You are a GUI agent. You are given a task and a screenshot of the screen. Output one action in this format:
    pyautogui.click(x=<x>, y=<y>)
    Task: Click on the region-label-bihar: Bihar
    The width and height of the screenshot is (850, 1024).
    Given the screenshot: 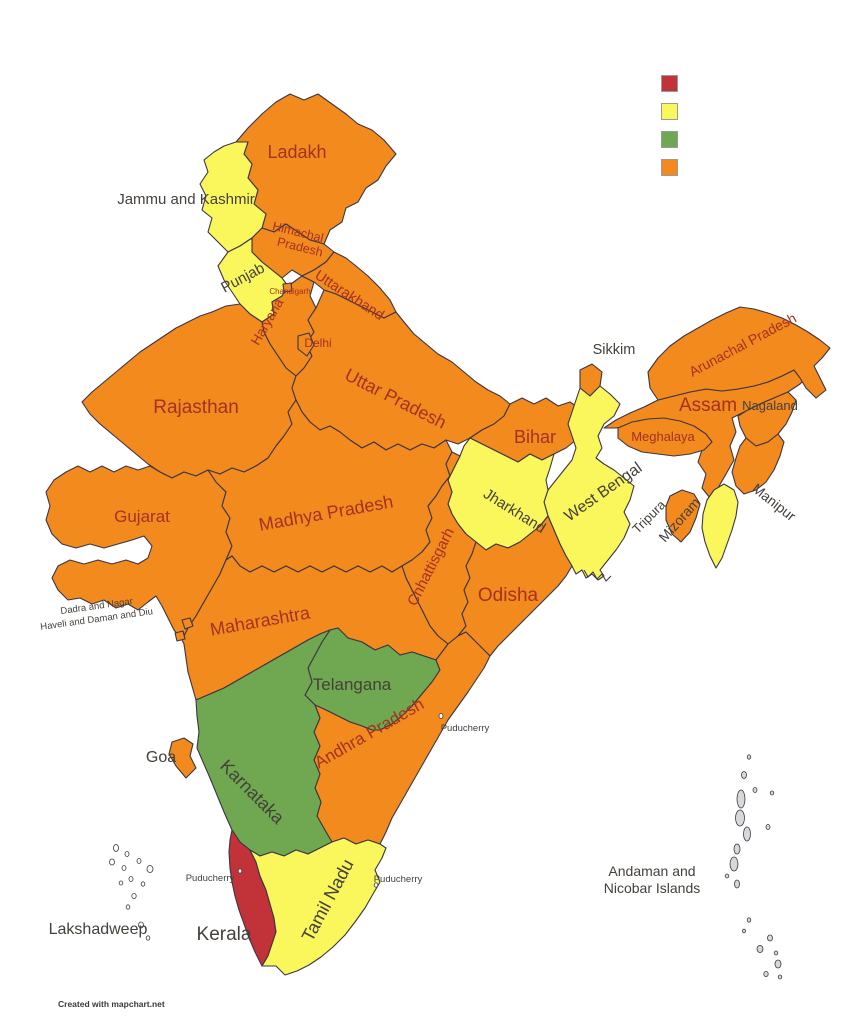 What is the action you would take?
    pyautogui.click(x=535, y=437)
    